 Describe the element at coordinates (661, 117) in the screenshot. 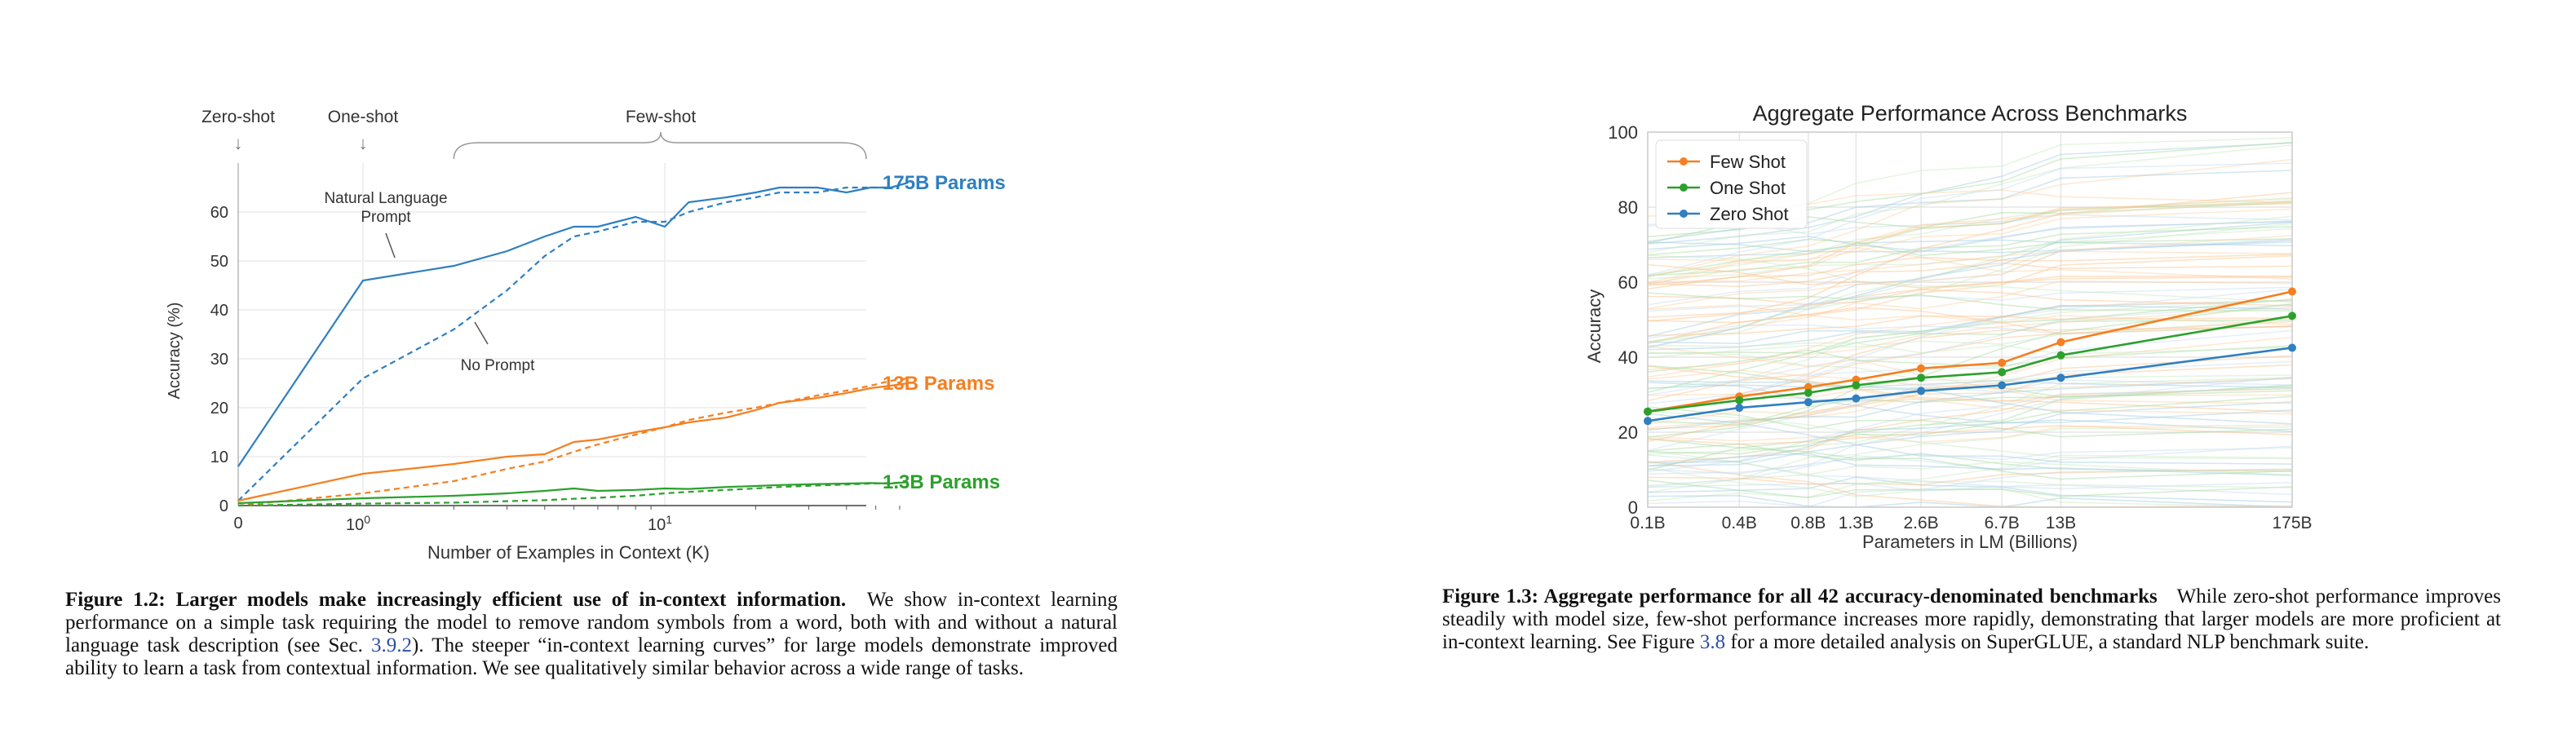

I see `few-shot-label: Few-shot` at that location.